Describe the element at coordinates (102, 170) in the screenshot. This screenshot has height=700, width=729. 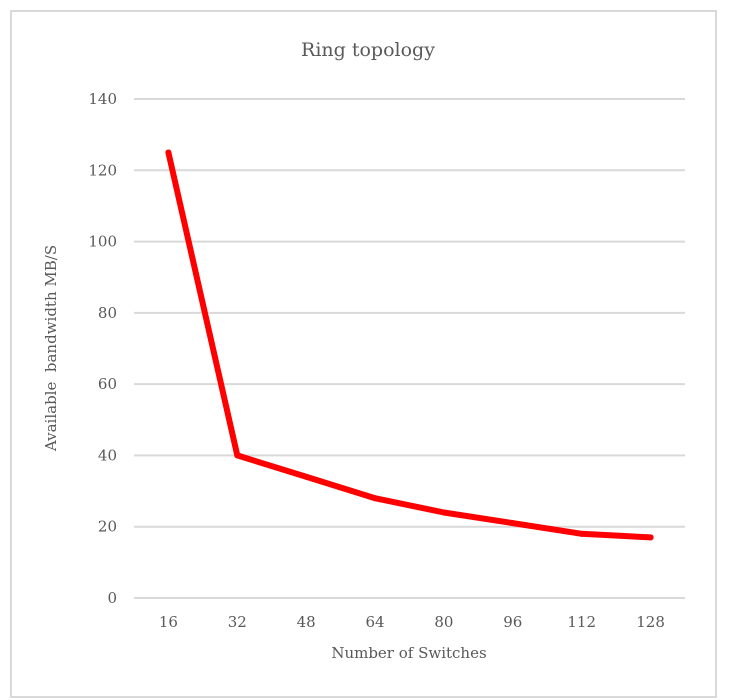
I see `y-tick-label: 120` at that location.